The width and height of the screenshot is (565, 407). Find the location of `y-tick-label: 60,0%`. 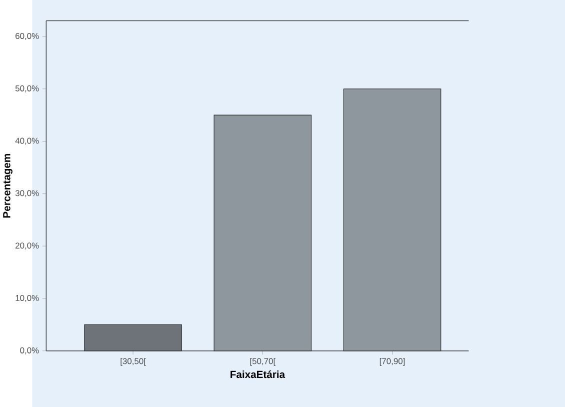

y-tick-label: 60,0% is located at coordinates (27, 36).